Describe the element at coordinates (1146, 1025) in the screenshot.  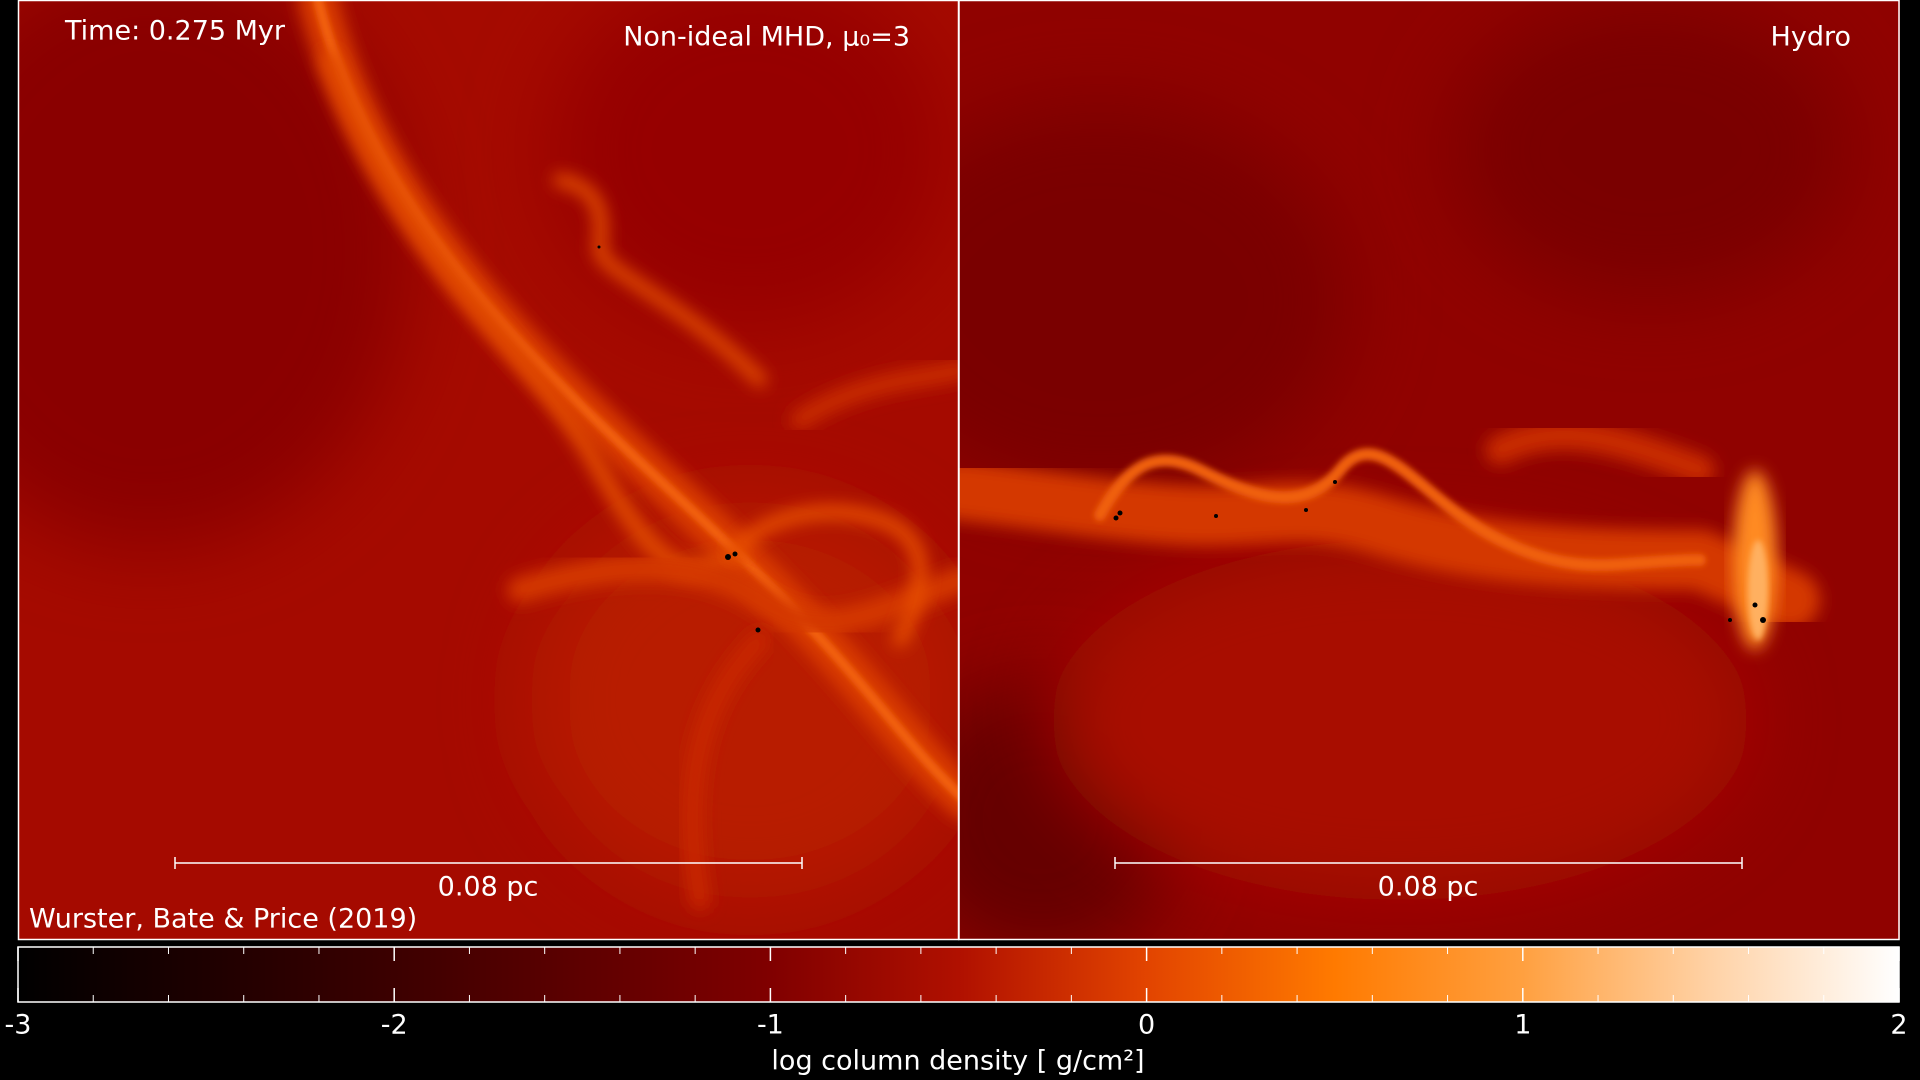
I see `tick-label: 0` at that location.